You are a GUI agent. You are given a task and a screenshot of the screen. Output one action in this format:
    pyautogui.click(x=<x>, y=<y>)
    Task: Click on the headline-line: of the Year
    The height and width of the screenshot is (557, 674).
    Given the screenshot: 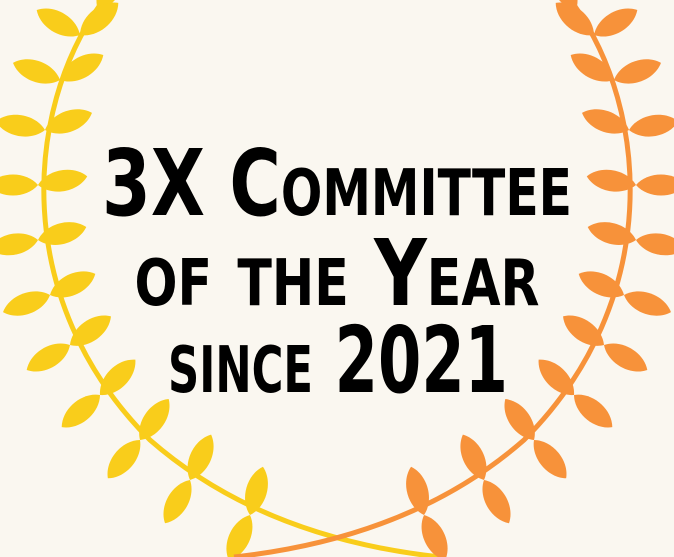 What is the action you would take?
    pyautogui.click(x=337, y=273)
    